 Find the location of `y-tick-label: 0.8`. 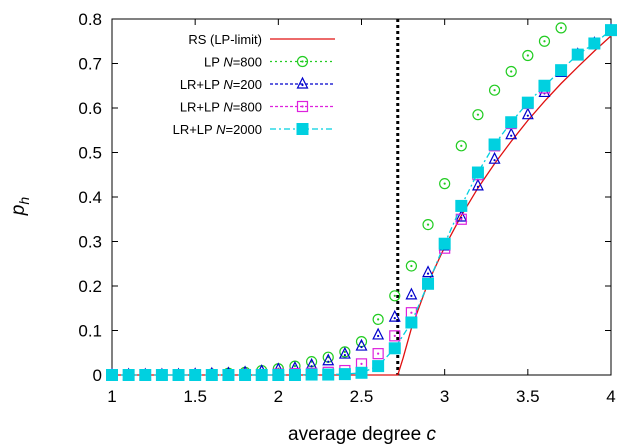

y-tick-label: 0.8 is located at coordinates (90, 19).